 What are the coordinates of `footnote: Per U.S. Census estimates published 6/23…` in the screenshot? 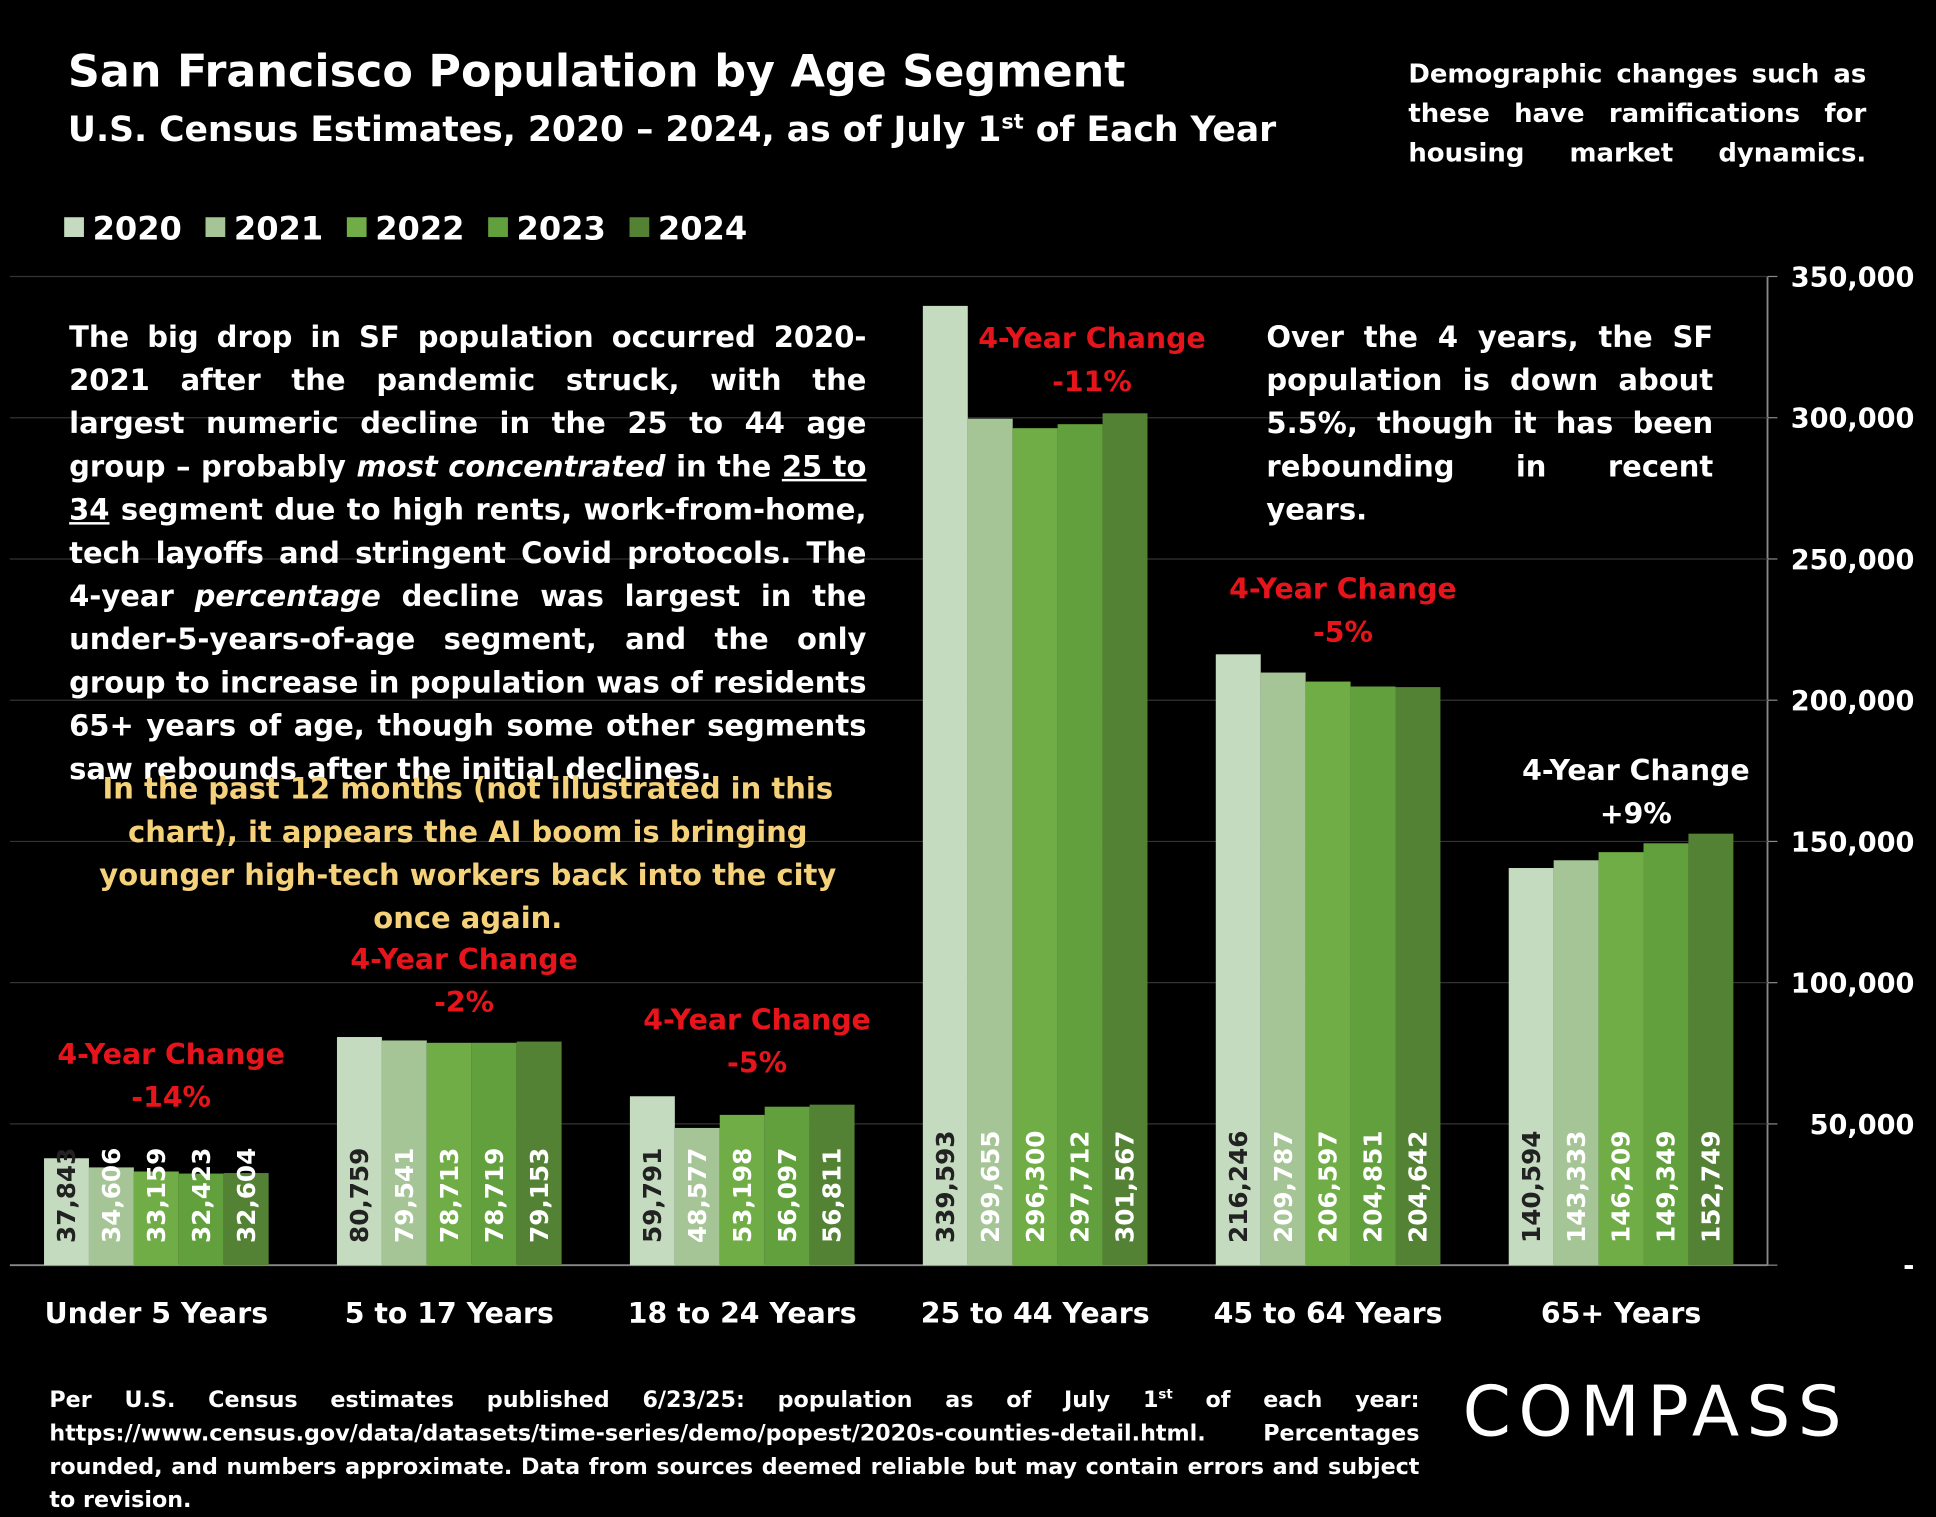 It's located at (734, 1446).